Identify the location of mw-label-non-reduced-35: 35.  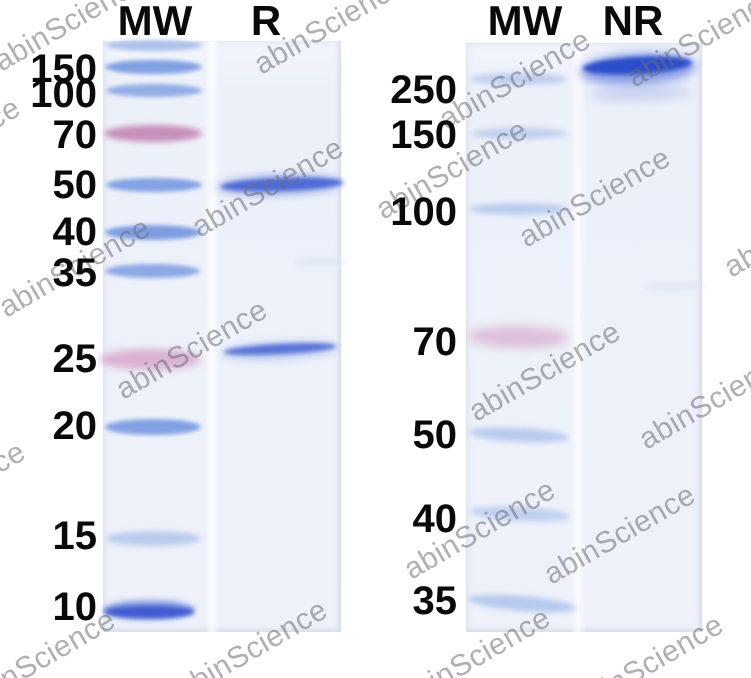
(435, 601).